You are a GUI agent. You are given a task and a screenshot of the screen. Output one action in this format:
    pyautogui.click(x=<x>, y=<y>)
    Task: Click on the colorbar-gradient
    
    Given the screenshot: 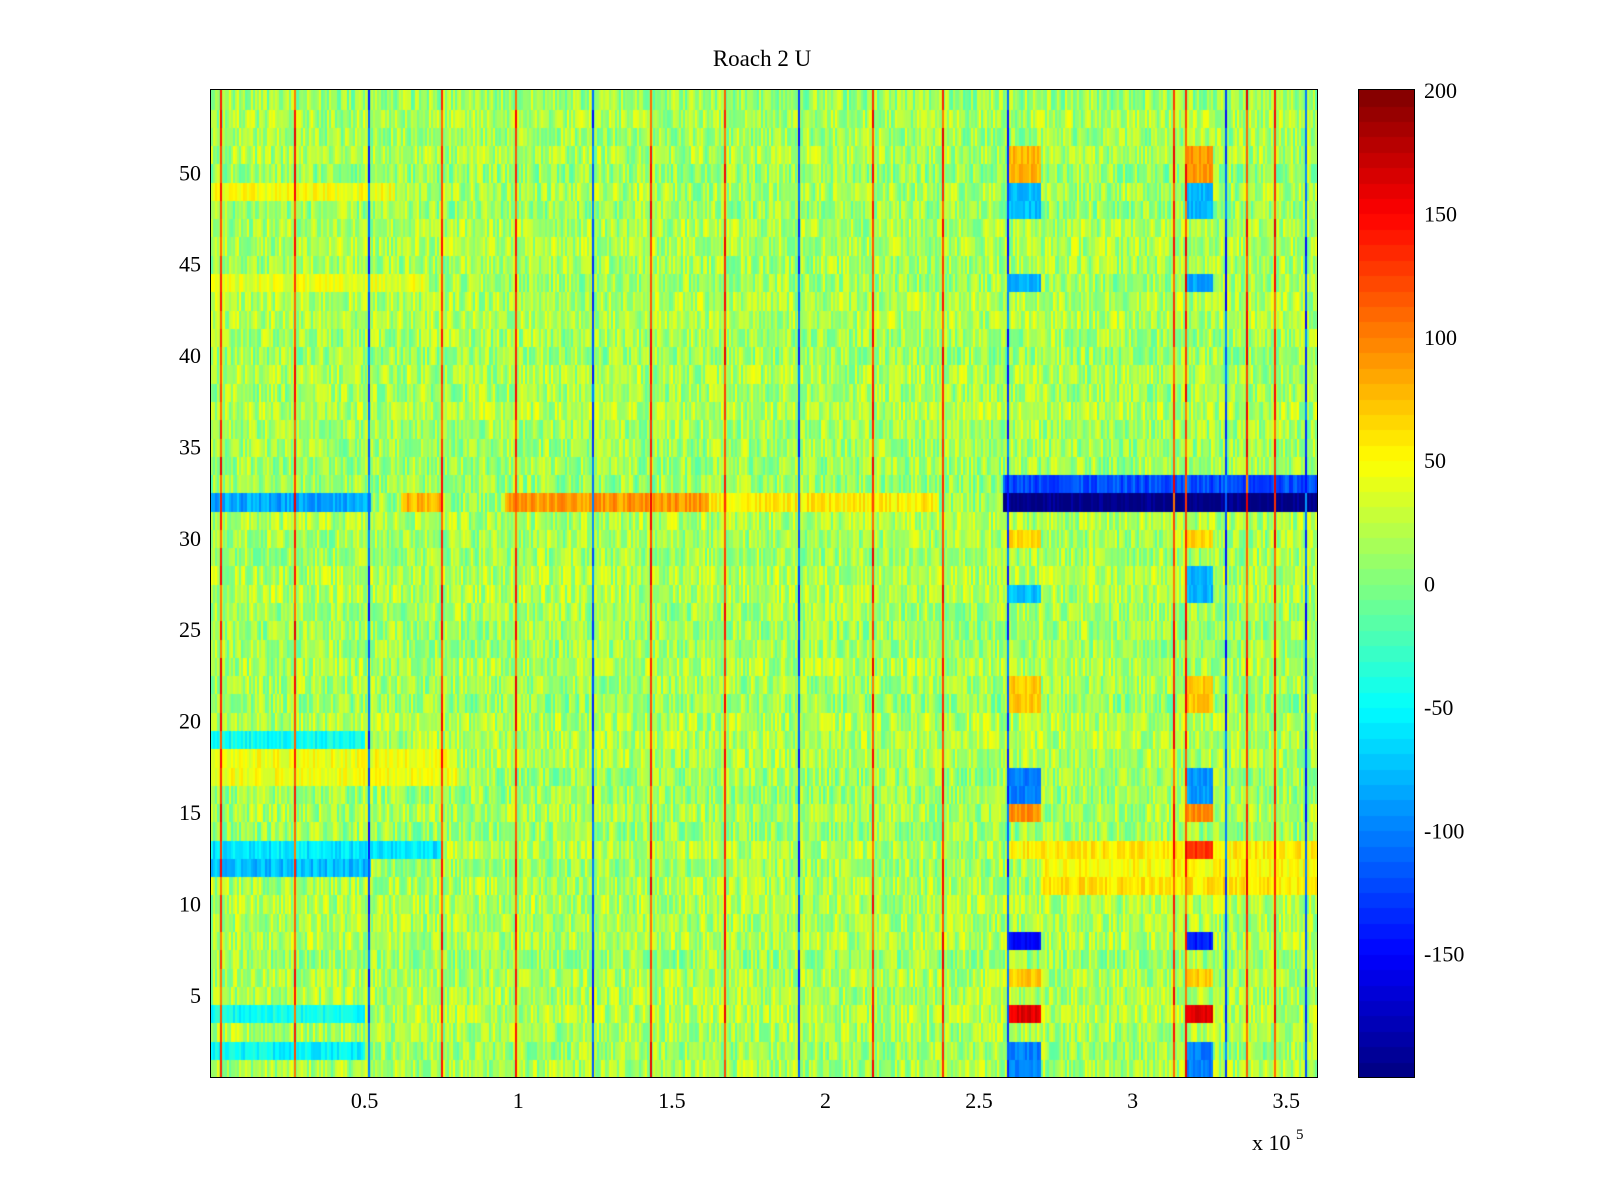 What is the action you would take?
    pyautogui.click(x=1386, y=583)
    